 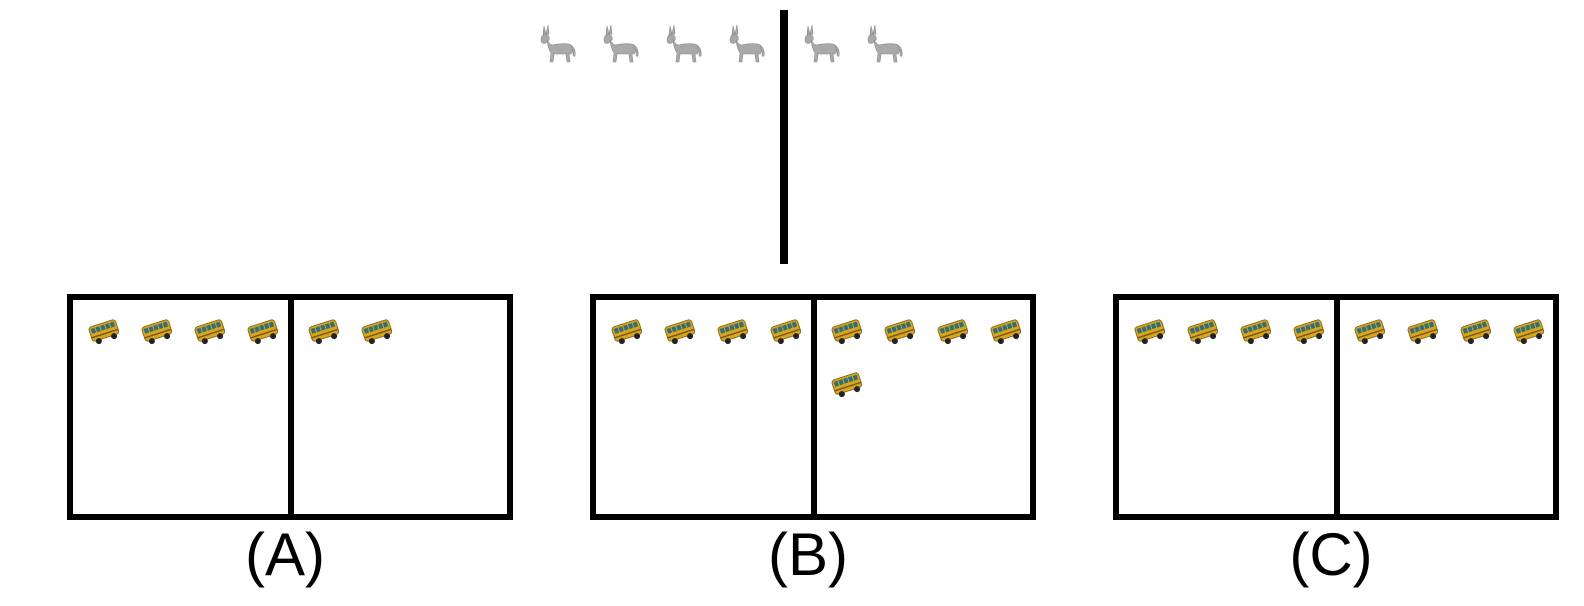 What do you see at coordinates (285, 554) in the screenshot?
I see `option-a-label: (A)` at bounding box center [285, 554].